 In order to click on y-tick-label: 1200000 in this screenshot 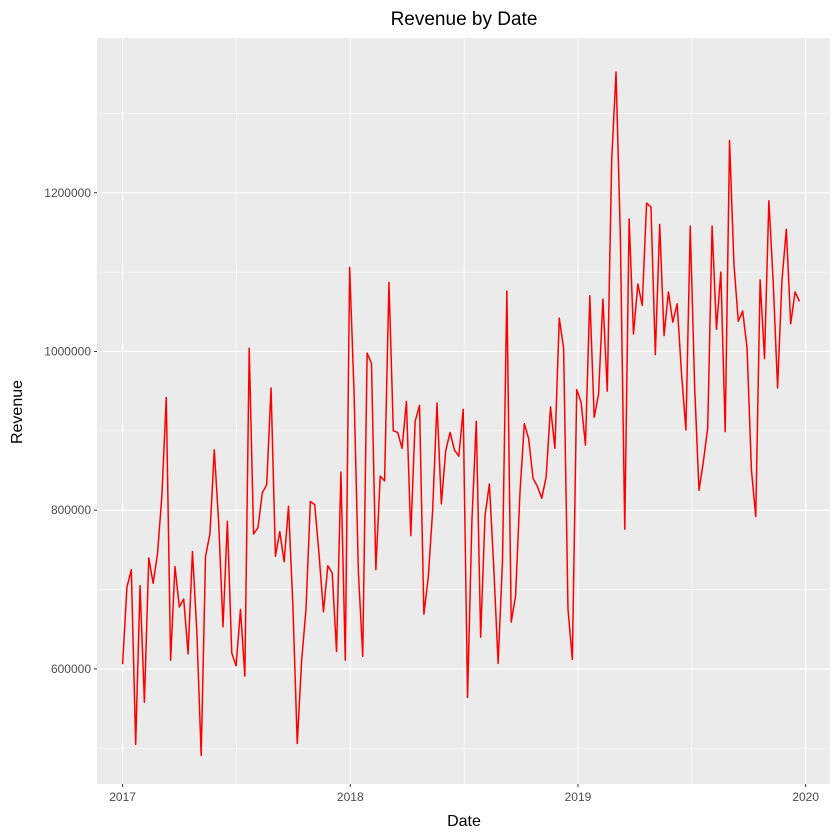, I will do `click(67, 193)`.